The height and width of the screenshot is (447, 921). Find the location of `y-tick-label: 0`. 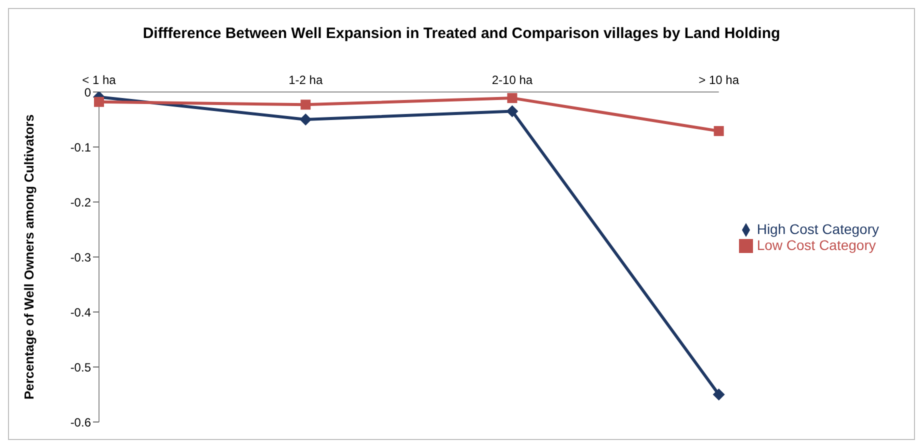

y-tick-label: 0 is located at coordinates (88, 92).